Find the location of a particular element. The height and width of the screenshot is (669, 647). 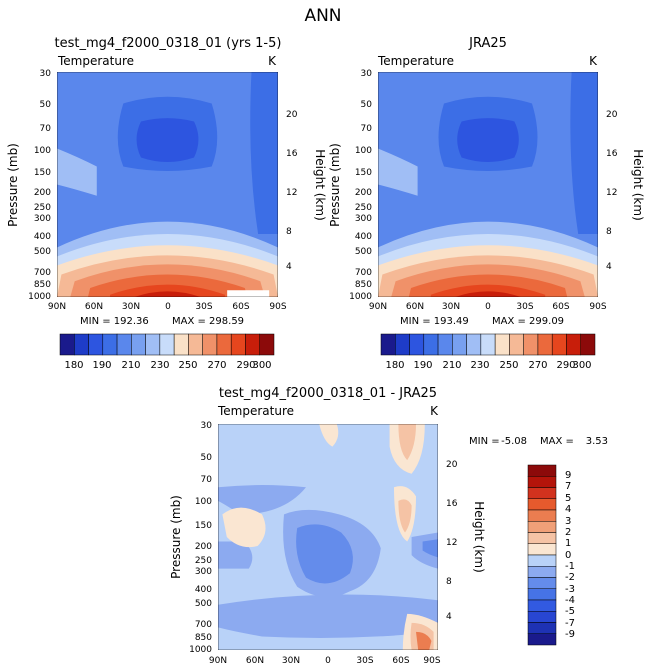

x-tick-90n: 90N is located at coordinates (57, 307).